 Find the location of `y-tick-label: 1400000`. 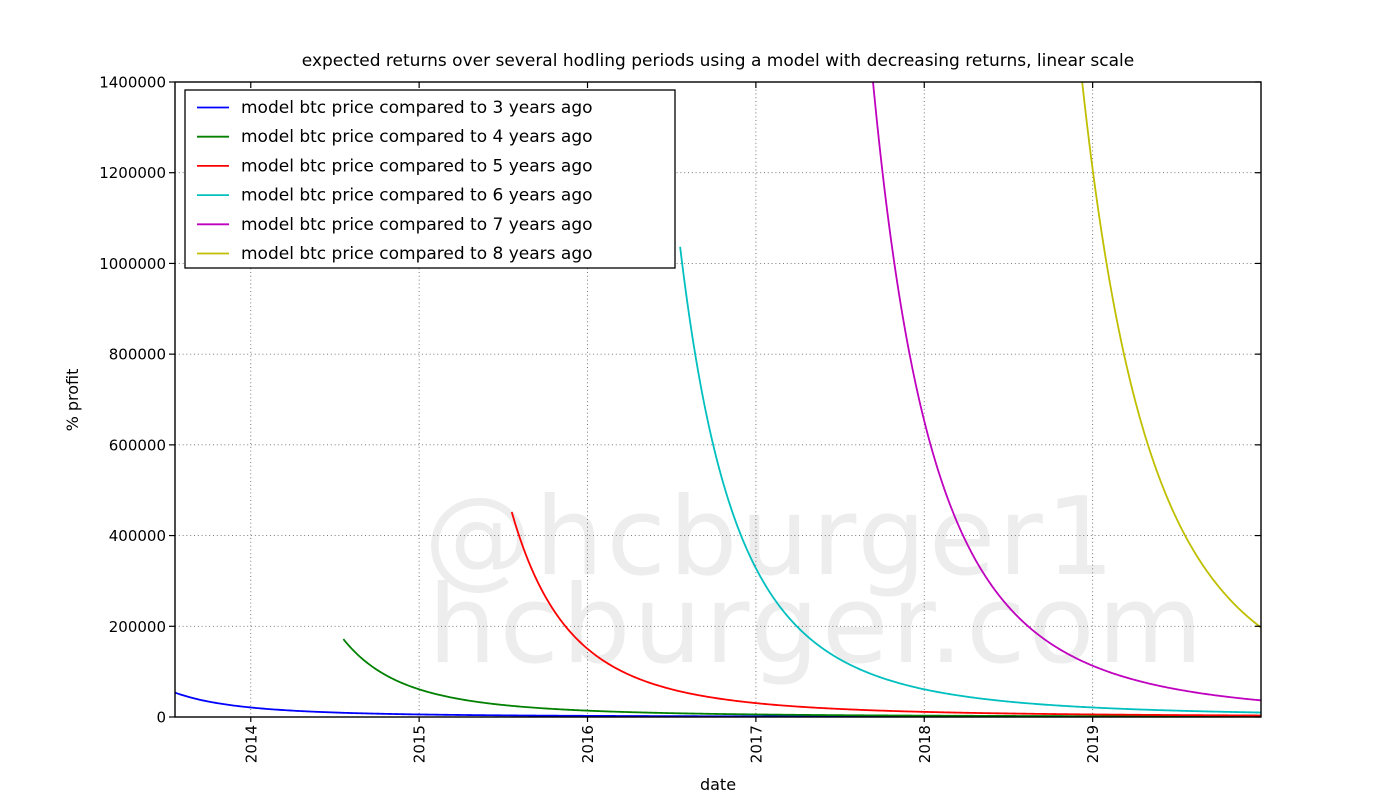

y-tick-label: 1400000 is located at coordinates (132, 83).